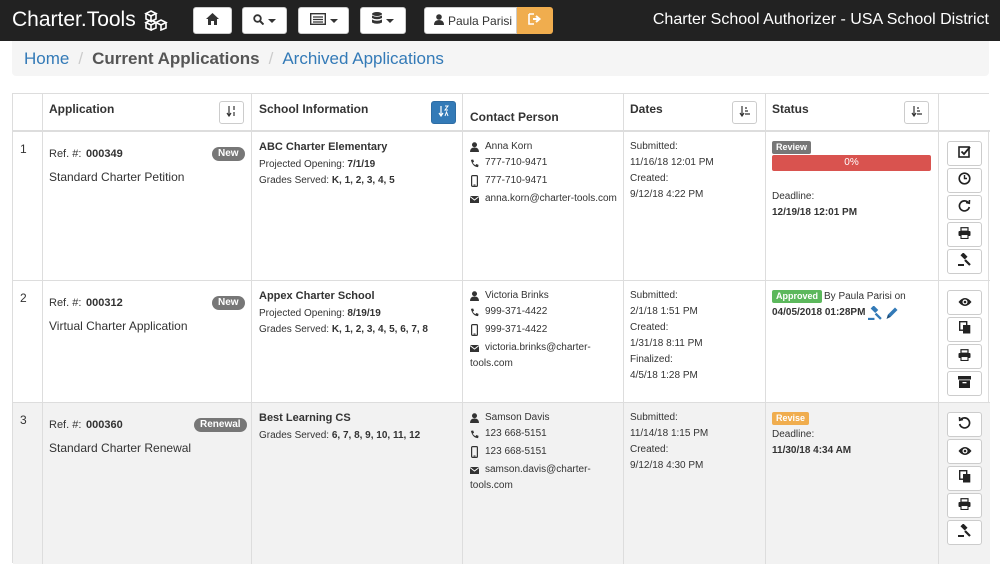  What do you see at coordinates (916, 112) in the screenshot?
I see `sort-status-button` at bounding box center [916, 112].